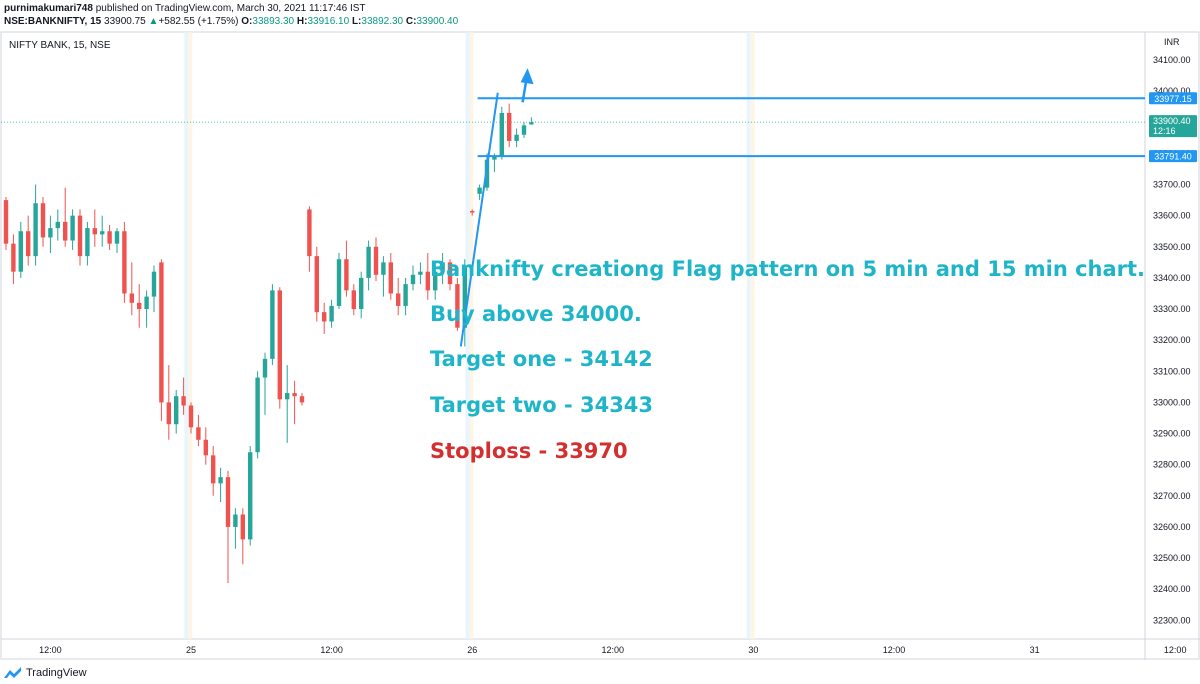 This screenshot has width=1200, height=684. I want to click on tradingview-logo-icon, so click(12, 672).